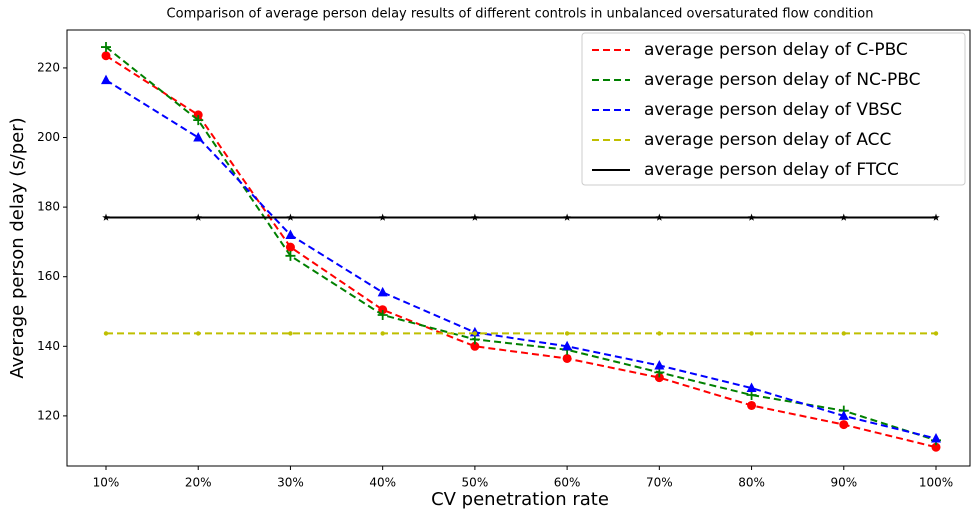  I want to click on y-axis-label: Average person delay (s/per), so click(17, 247).